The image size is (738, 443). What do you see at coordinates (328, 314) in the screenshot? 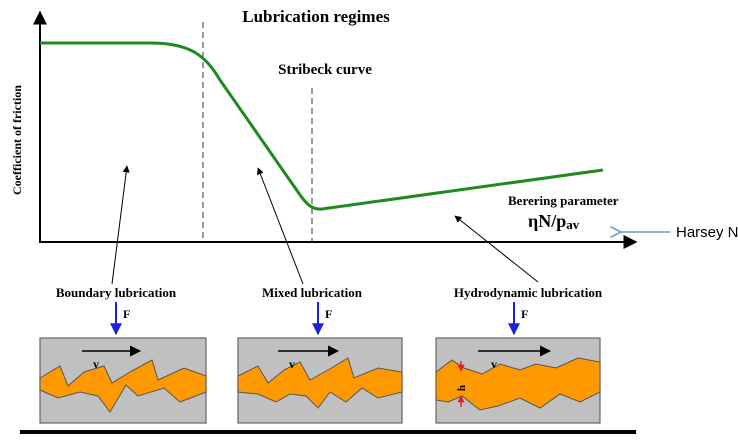
I see `force-label-mixed: F` at bounding box center [328, 314].